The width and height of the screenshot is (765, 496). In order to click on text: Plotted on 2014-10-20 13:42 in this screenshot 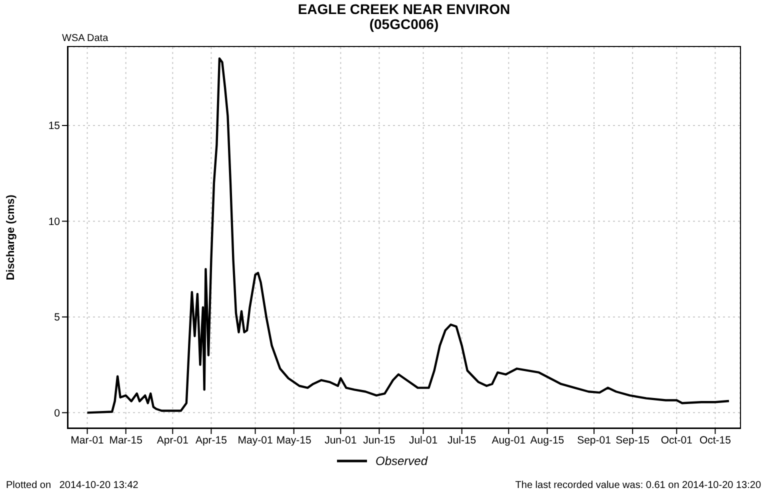, I will do `click(72, 485)`.